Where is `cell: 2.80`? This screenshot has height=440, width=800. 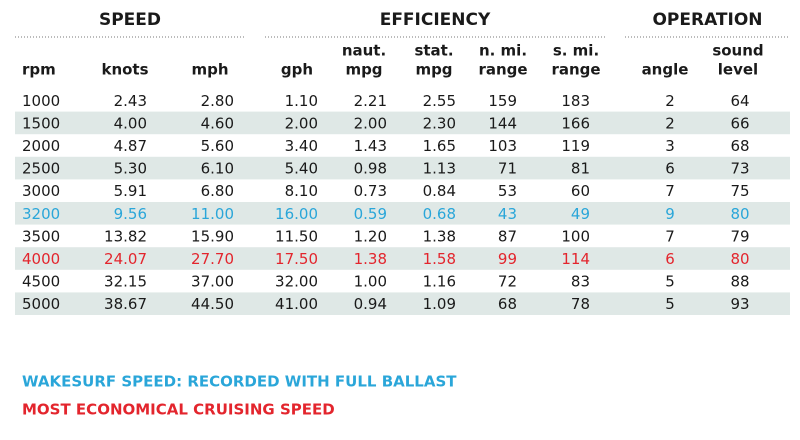 cell: 2.80 is located at coordinates (217, 101).